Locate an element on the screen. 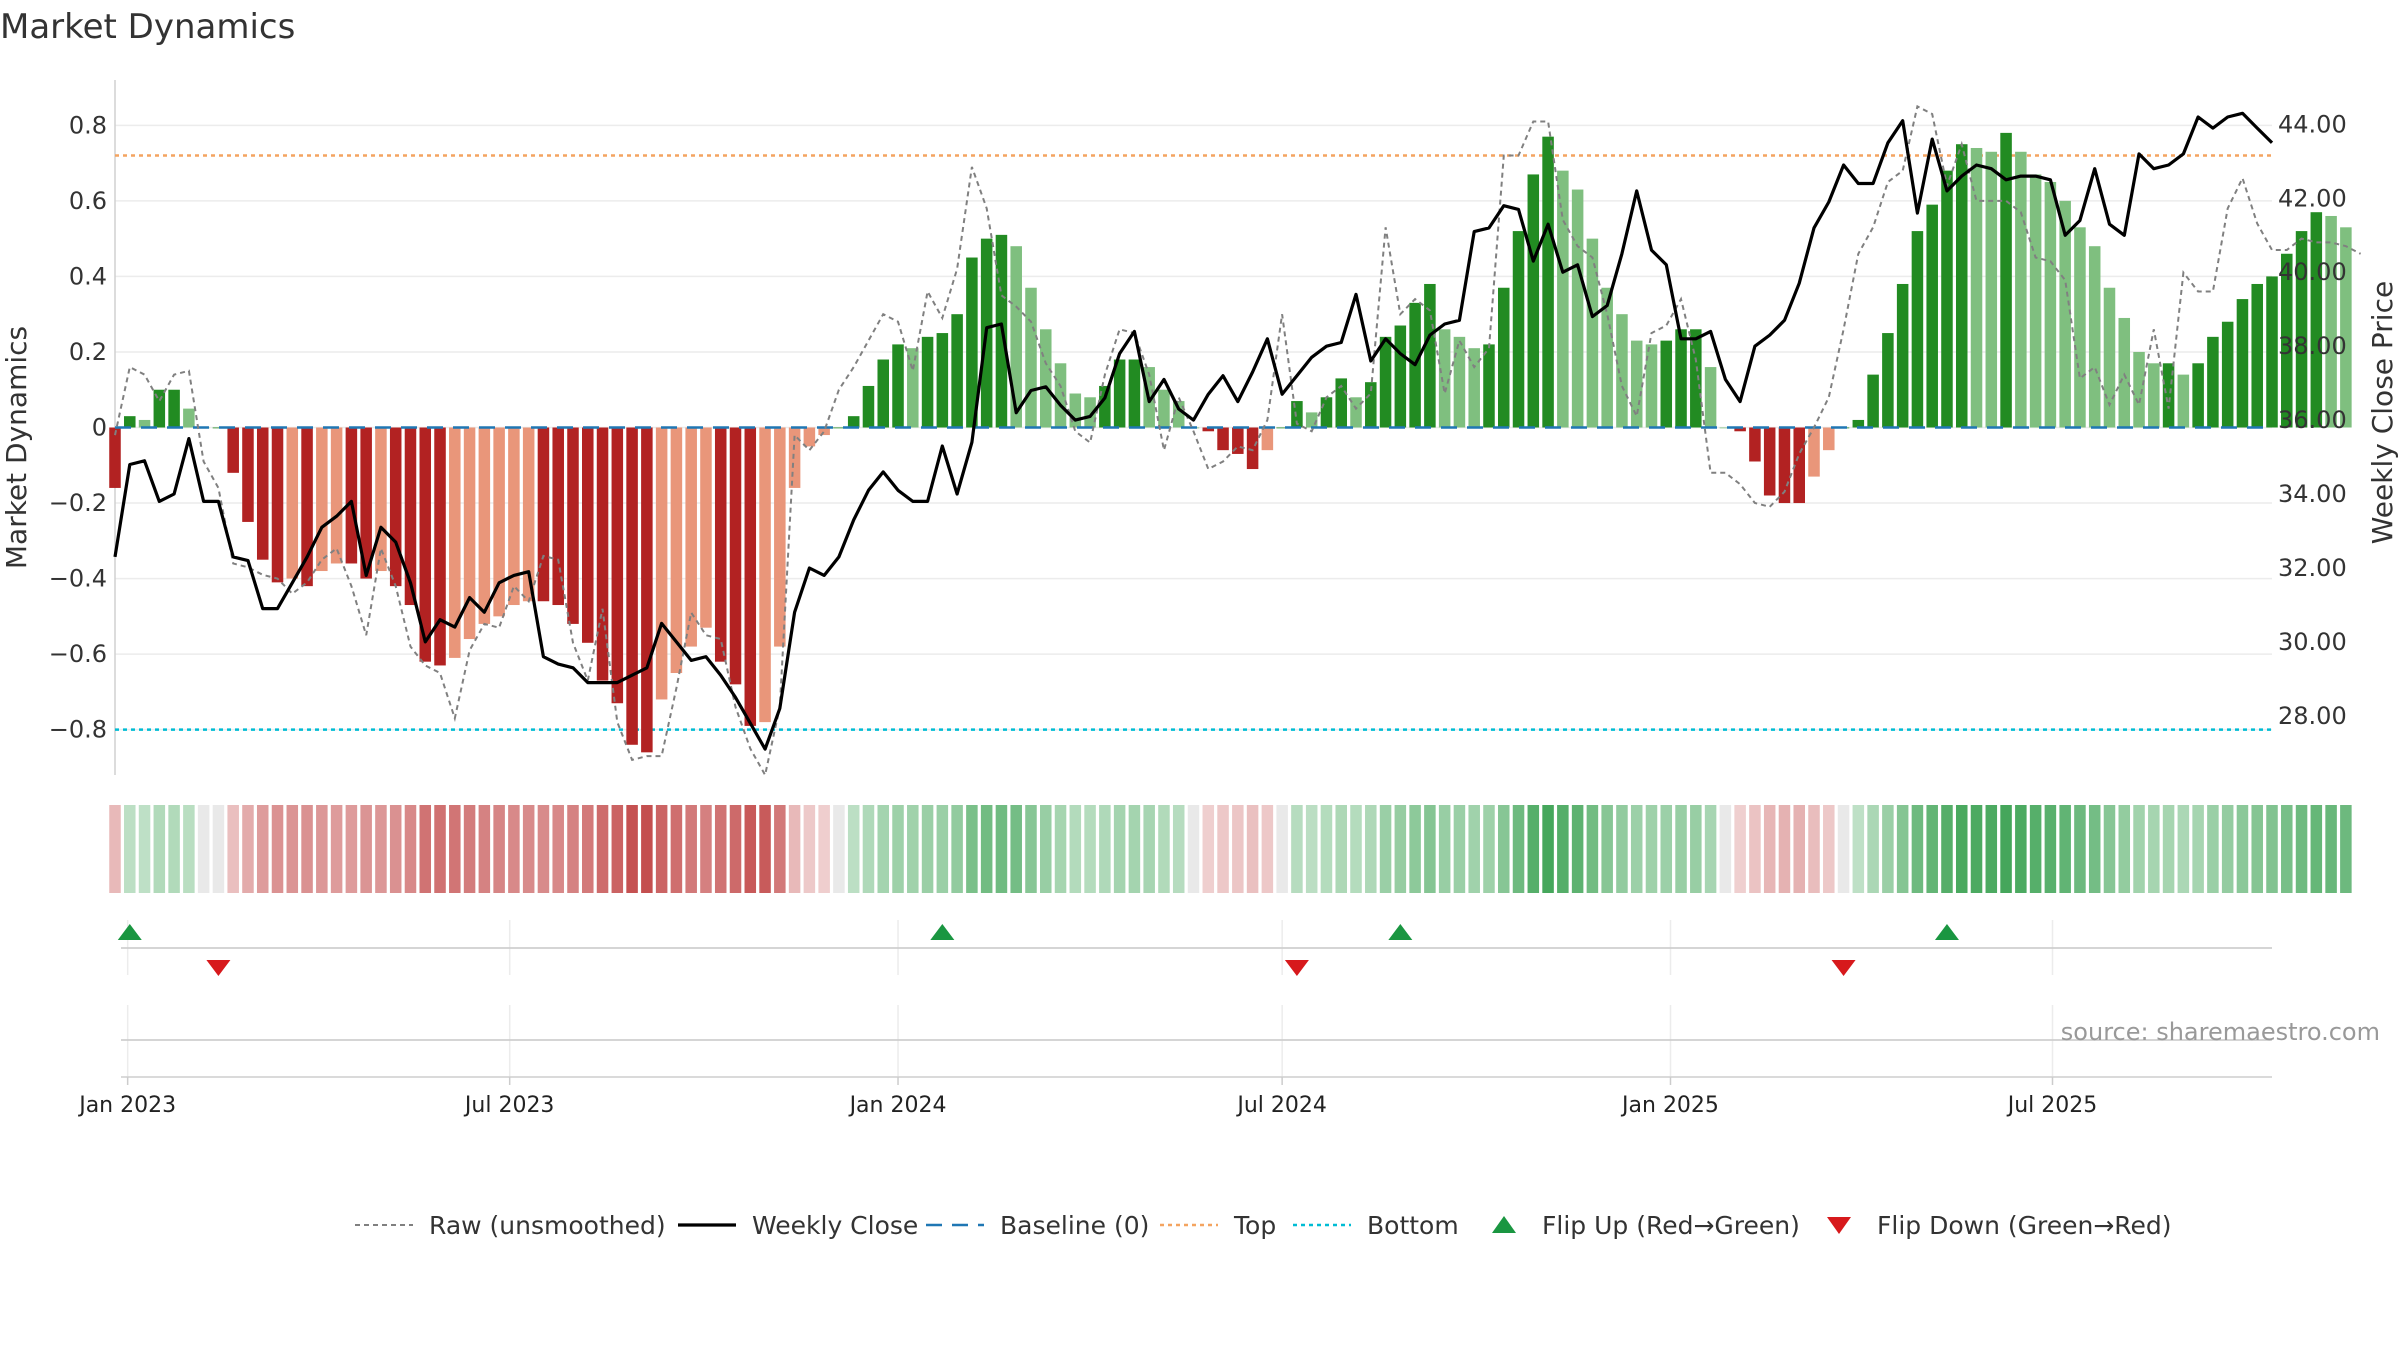 The image size is (2400, 1354). chart-title: Market Dynamics is located at coordinates (147, 27).